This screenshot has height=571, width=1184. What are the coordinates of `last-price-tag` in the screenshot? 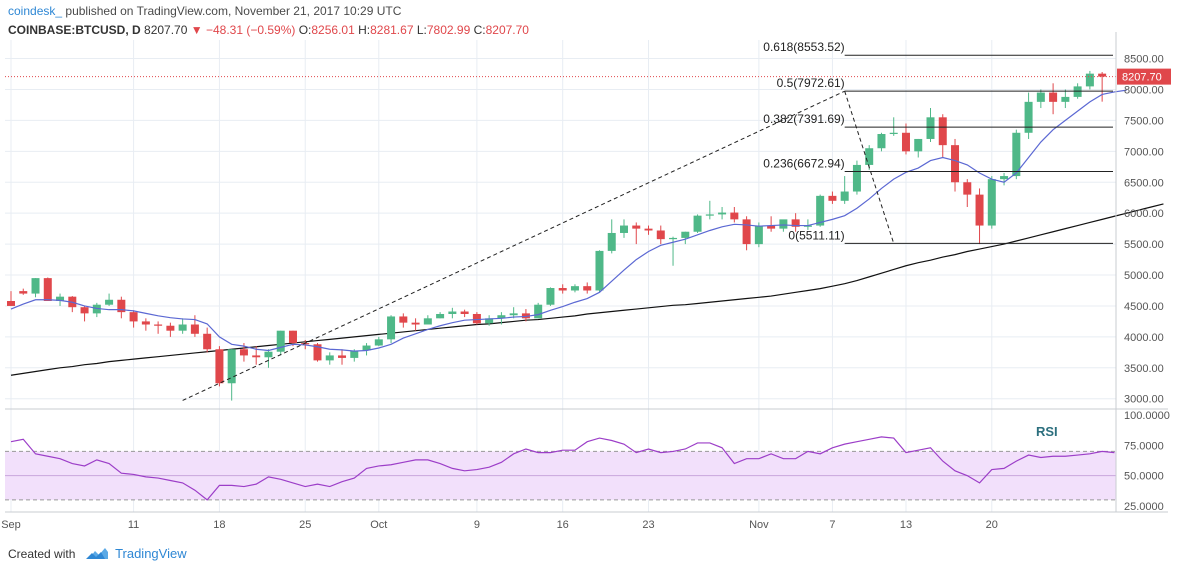 It's located at (1144, 76).